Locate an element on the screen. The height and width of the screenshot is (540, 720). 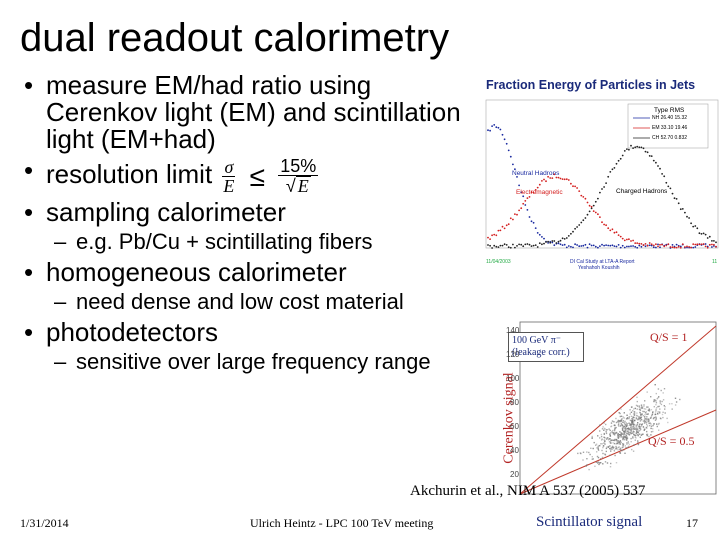
legend-row-em: EM 33.10 19.46 is located at coordinates (670, 128).